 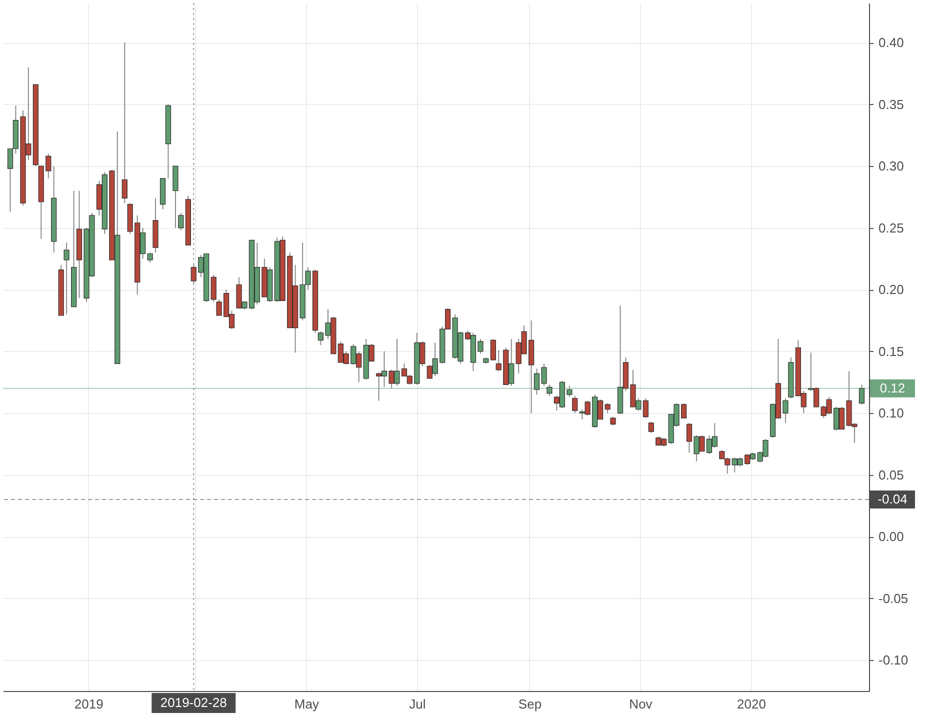 I want to click on y-tick-label: 0.35, so click(x=891, y=104).